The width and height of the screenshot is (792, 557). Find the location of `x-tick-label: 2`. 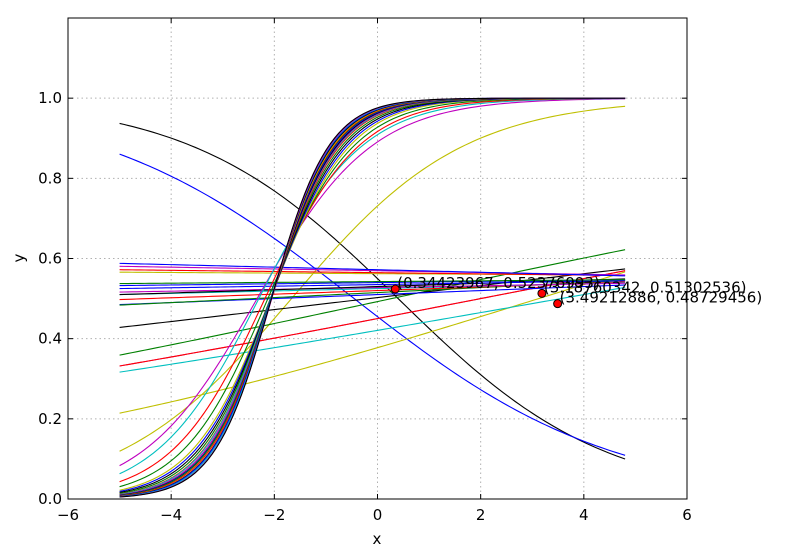

x-tick-label: 2 is located at coordinates (481, 515).